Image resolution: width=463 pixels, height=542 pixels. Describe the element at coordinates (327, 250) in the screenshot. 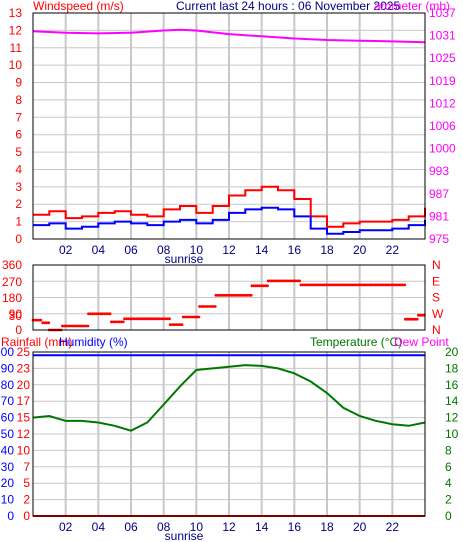

I see `x-tick-label: 18` at that location.